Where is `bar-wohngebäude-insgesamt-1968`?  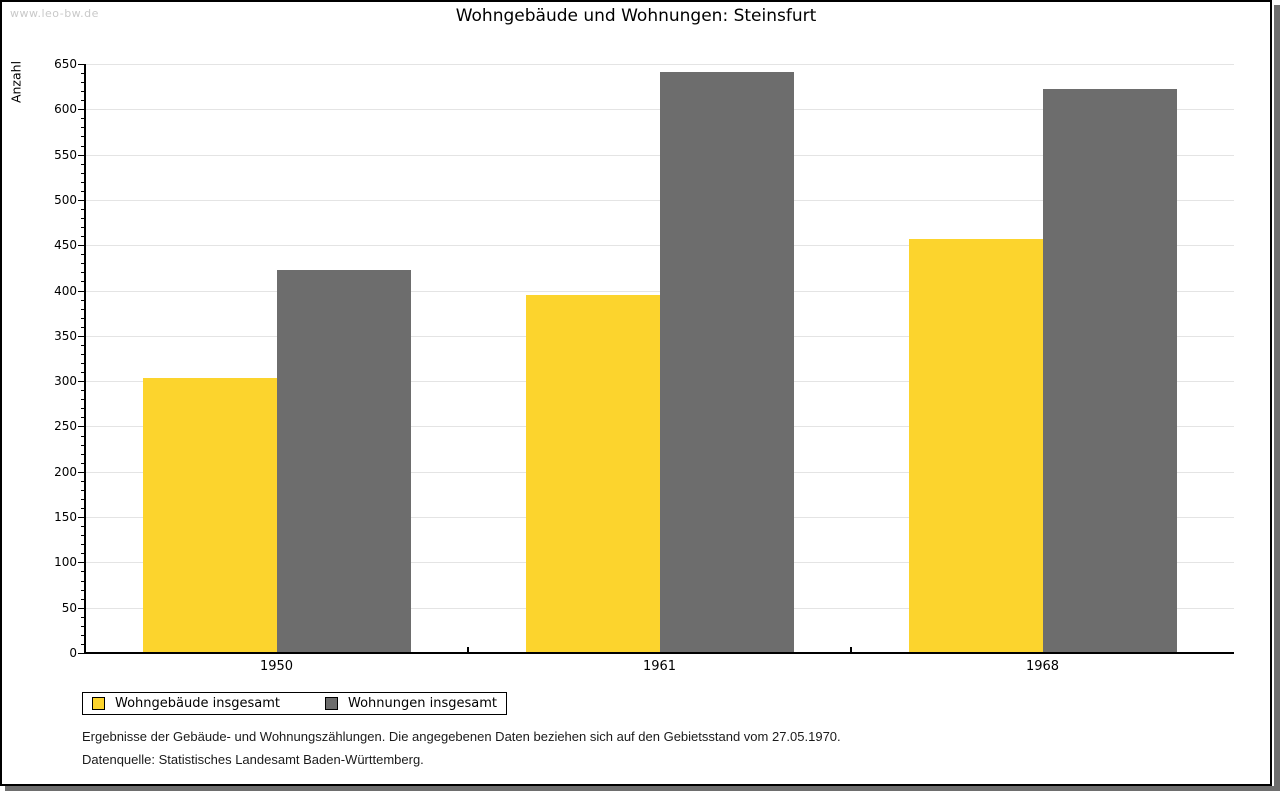
bar-wohngebäude-insgesamt-1968 is located at coordinates (975, 445).